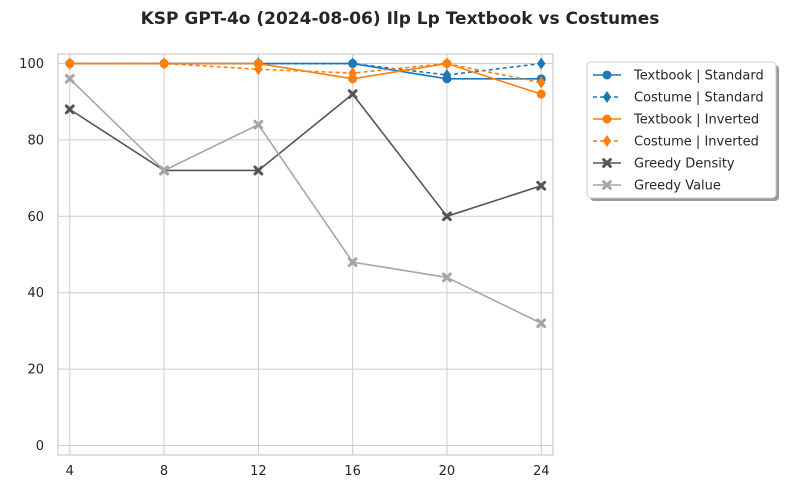 The image size is (800, 500). What do you see at coordinates (35, 370) in the screenshot?
I see `y-tick-label: 20` at bounding box center [35, 370].